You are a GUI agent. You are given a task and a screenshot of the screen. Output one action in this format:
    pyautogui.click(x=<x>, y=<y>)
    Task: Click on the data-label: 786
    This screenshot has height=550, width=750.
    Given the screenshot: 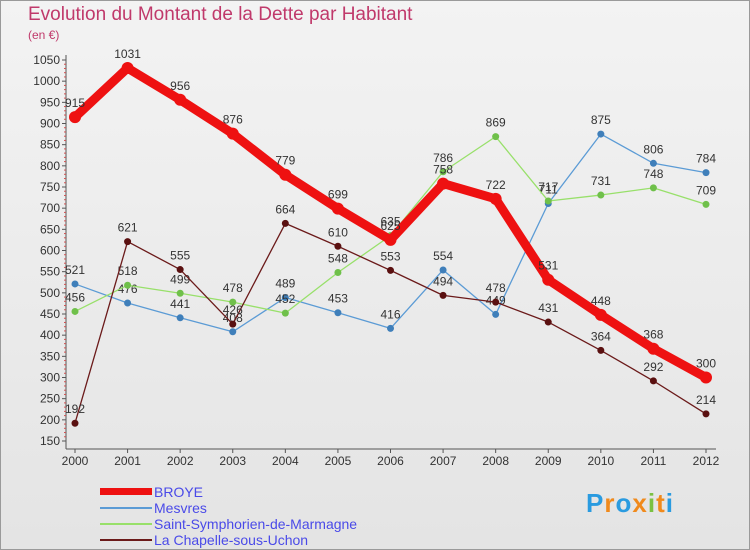 What is the action you would take?
    pyautogui.click(x=443, y=158)
    